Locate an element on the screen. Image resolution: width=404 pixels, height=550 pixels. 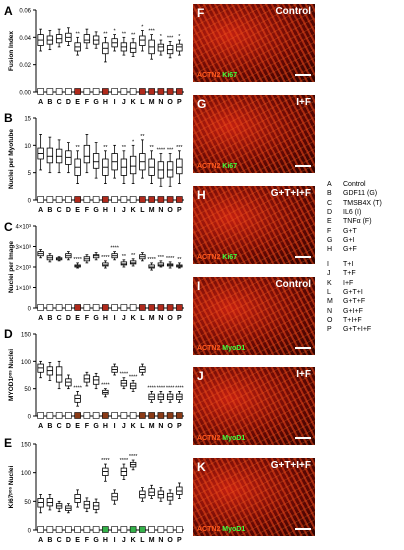
box-A is located at coordinates (40, 504).